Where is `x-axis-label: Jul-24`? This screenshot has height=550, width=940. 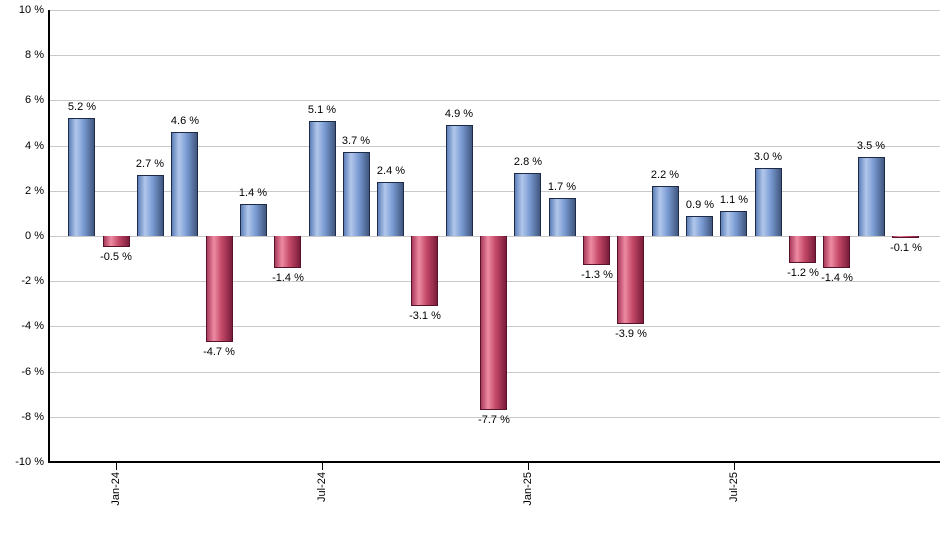 x-axis-label: Jul-24 is located at coordinates (322, 487).